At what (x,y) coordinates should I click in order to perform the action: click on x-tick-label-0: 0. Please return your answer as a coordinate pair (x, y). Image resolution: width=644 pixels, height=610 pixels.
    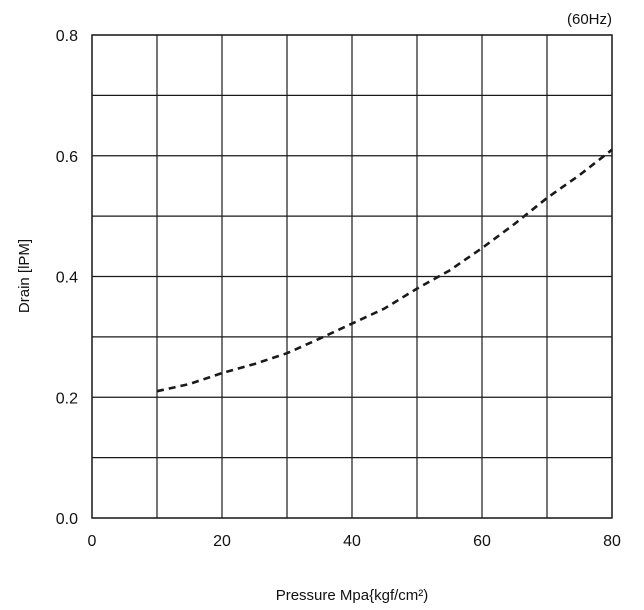
    Looking at the image, I should click on (92, 541).